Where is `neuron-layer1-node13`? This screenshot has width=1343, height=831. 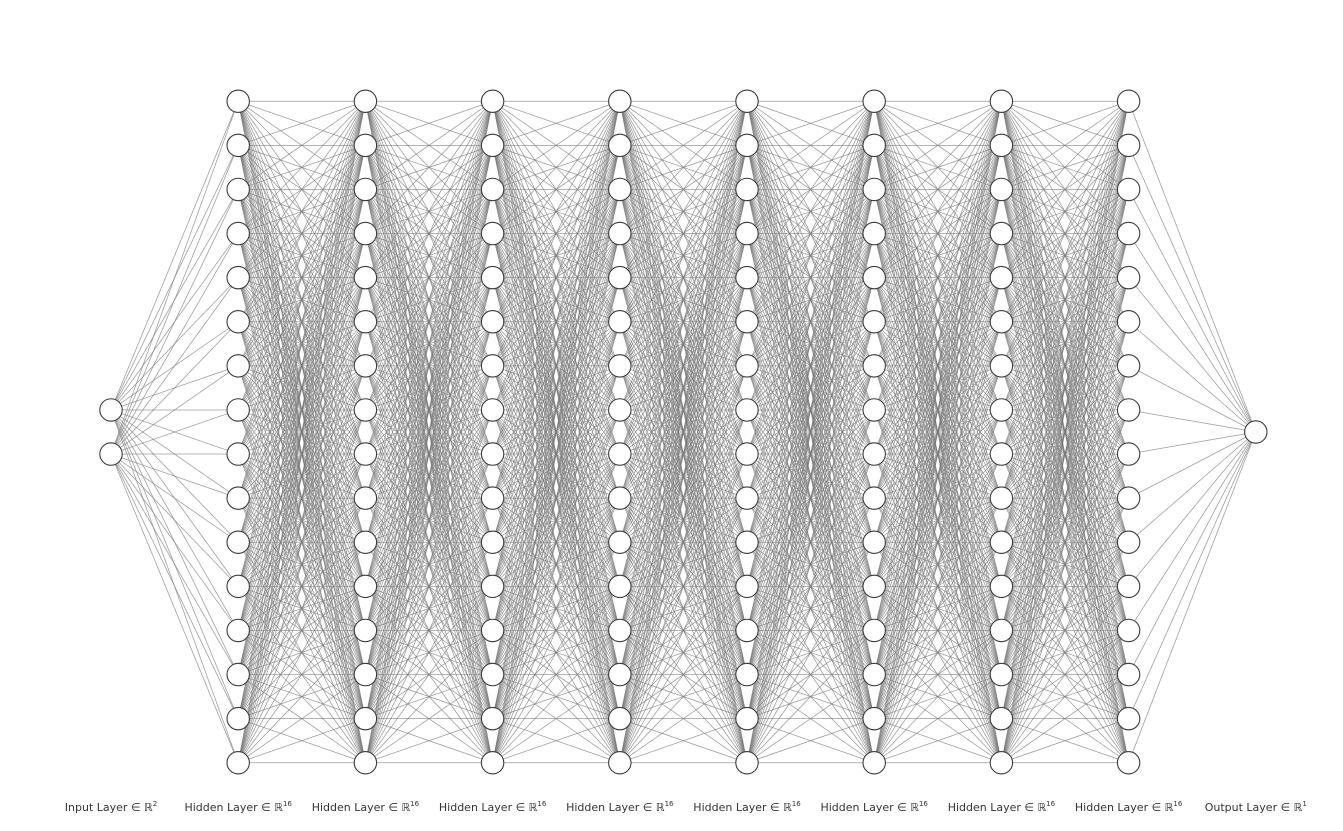 neuron-layer1-node13 is located at coordinates (238, 674).